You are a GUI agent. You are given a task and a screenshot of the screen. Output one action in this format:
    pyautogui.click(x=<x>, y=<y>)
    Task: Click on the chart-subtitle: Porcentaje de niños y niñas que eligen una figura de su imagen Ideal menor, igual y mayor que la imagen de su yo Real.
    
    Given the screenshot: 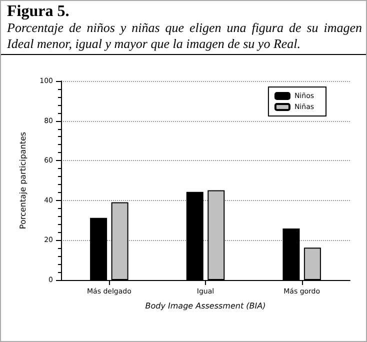 What is the action you would take?
    pyautogui.click(x=184, y=36)
    